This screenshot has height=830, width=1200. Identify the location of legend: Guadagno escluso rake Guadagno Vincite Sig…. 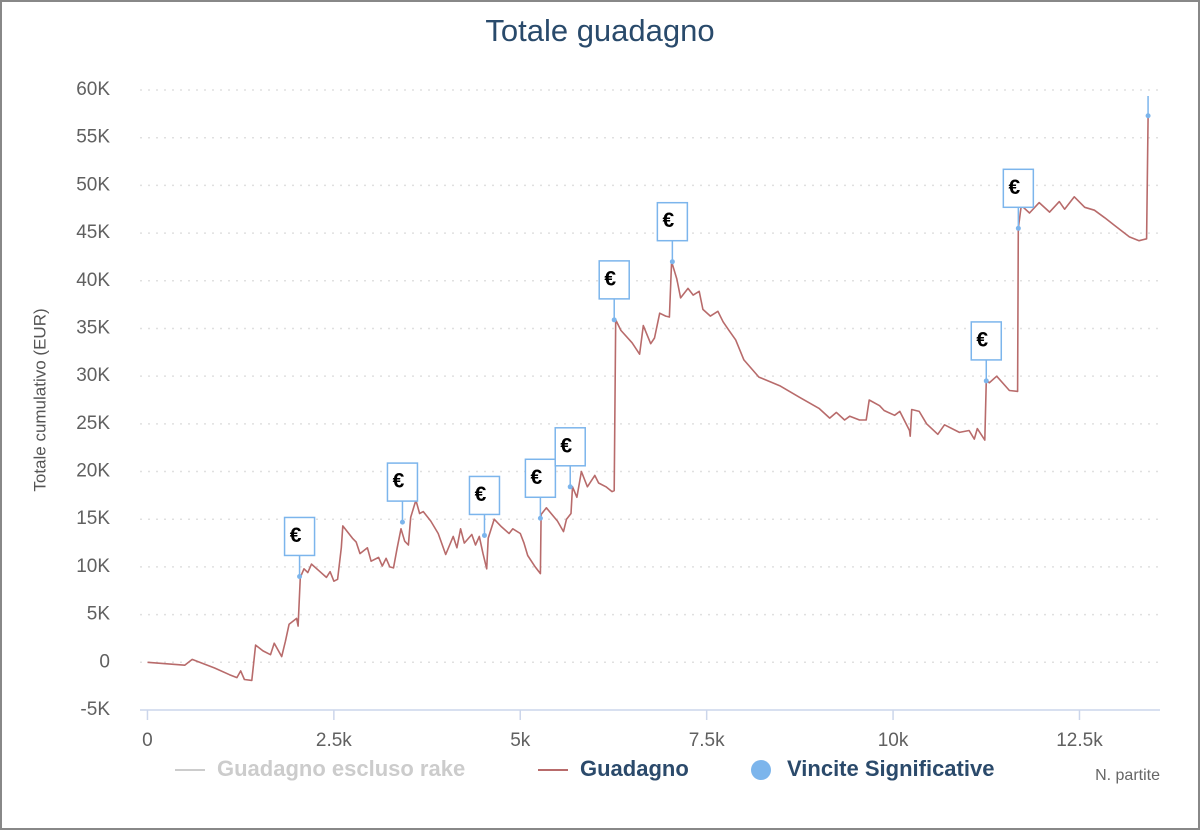
(584, 768).